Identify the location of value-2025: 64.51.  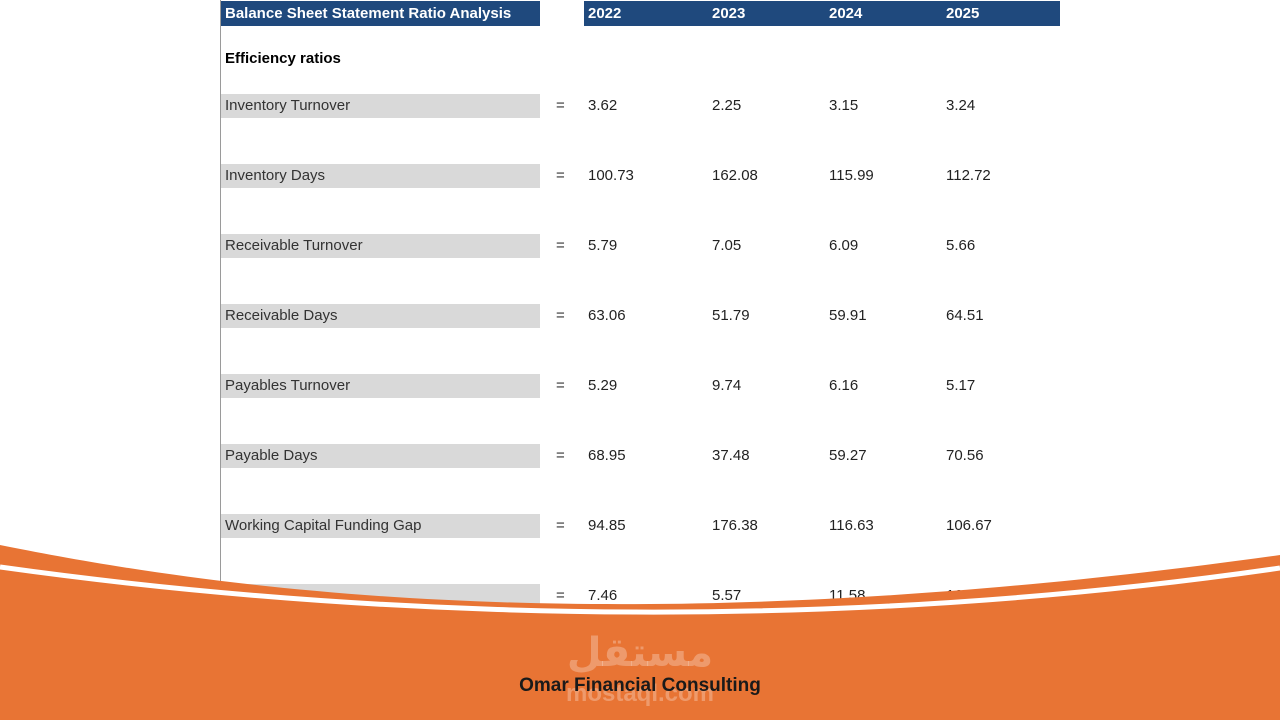
(965, 315).